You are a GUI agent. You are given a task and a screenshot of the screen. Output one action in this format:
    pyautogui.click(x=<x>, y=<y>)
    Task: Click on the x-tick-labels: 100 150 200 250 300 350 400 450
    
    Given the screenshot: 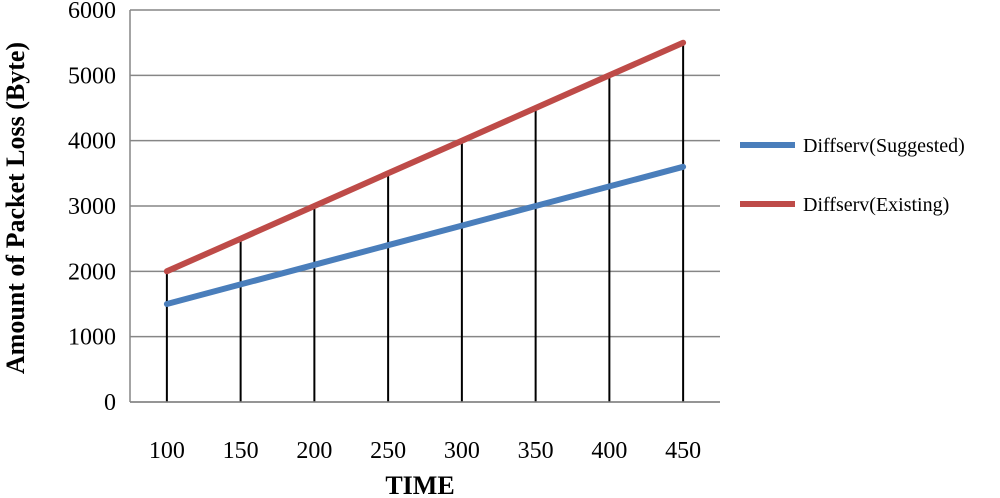 What is the action you would take?
    pyautogui.click(x=425, y=451)
    